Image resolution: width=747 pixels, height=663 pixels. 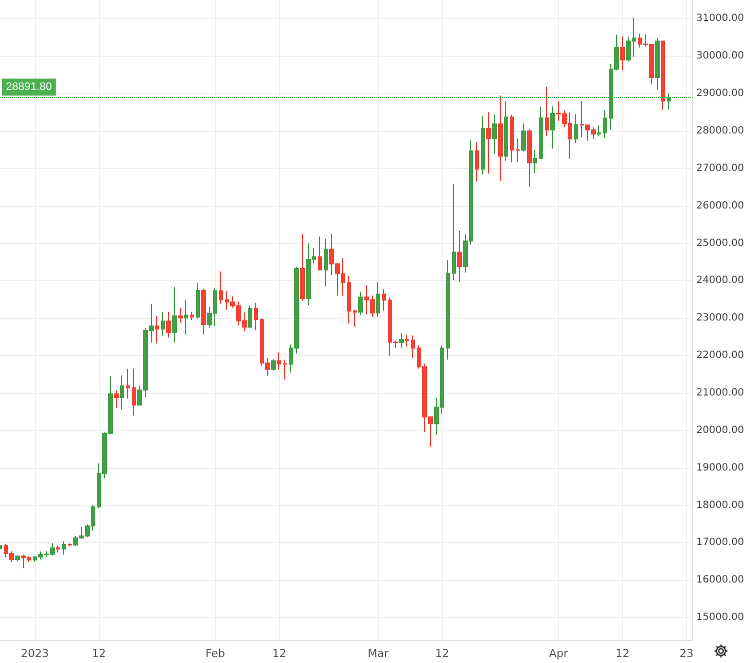 What do you see at coordinates (558, 653) in the screenshot?
I see `x-tick-label: Apr` at bounding box center [558, 653].